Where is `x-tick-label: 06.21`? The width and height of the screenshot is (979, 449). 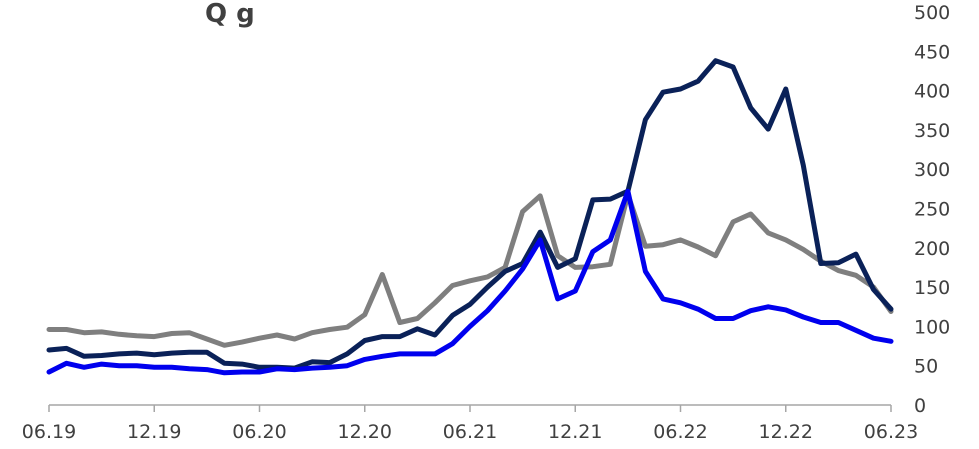 x-tick-label: 06.21 is located at coordinates (470, 432).